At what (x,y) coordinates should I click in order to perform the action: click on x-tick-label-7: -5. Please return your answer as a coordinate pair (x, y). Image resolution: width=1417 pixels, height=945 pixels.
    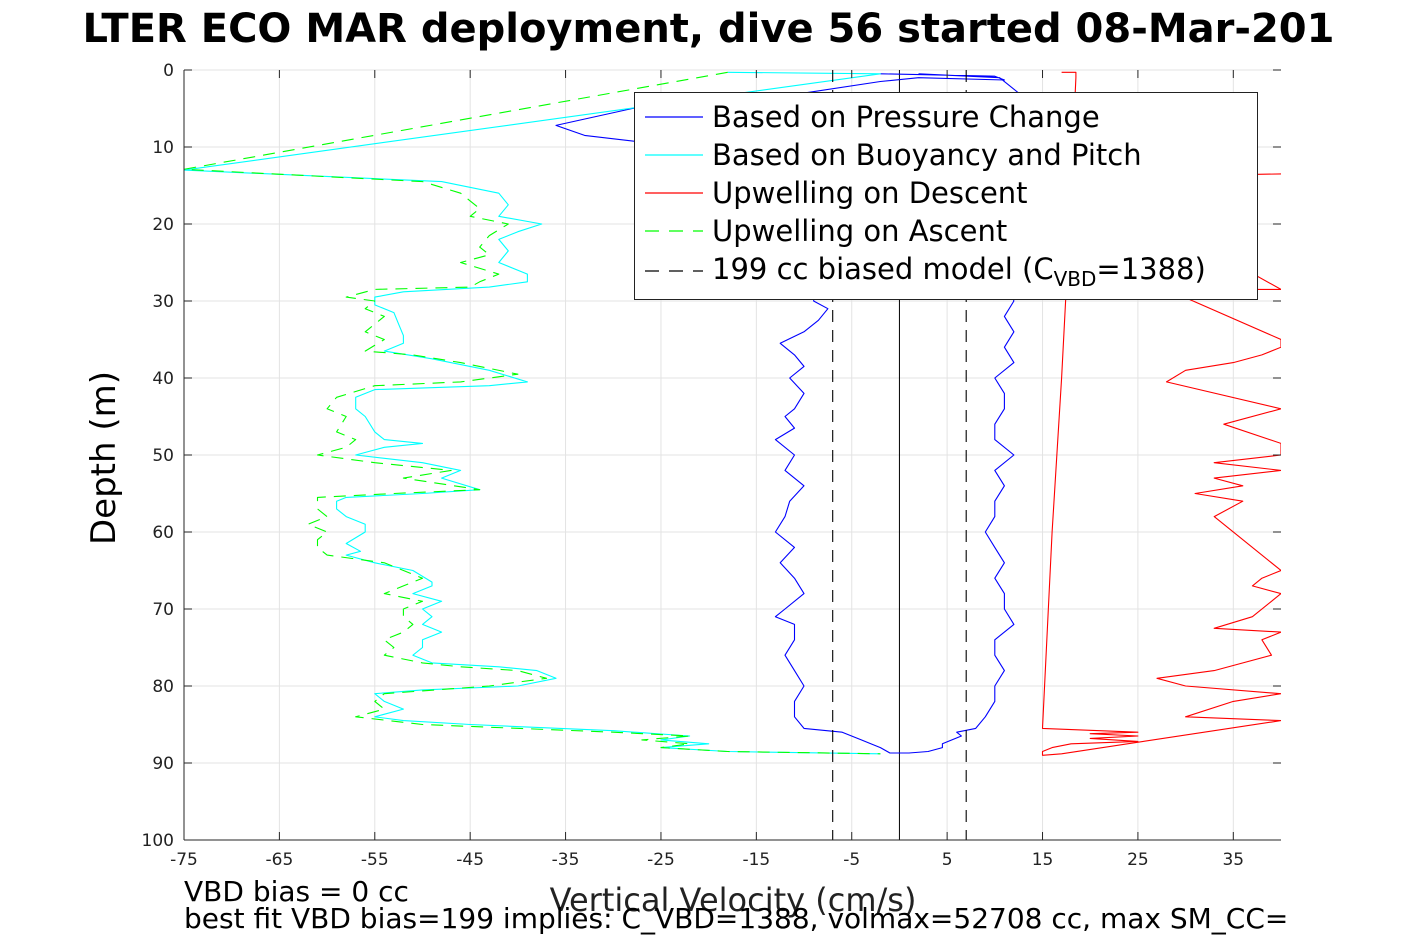
    Looking at the image, I should click on (851, 860).